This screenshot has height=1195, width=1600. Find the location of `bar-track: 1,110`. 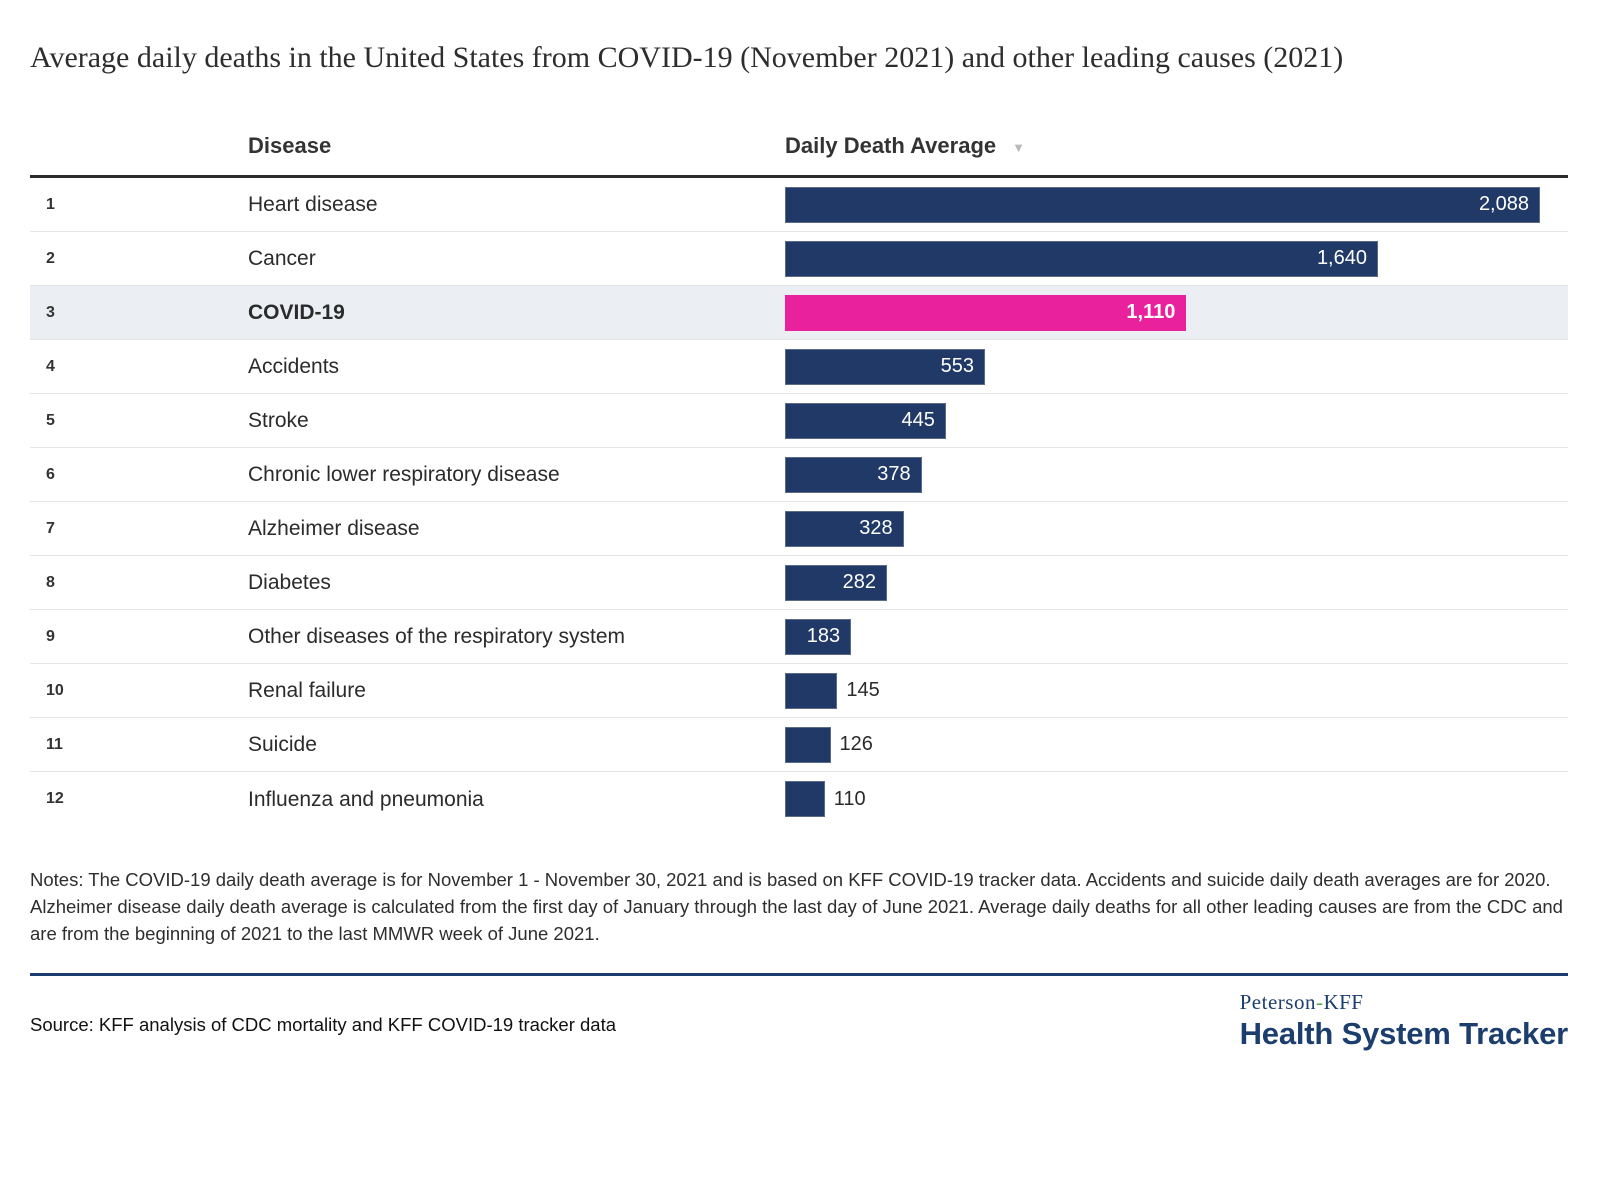

bar-track: 1,110 is located at coordinates (1162, 312).